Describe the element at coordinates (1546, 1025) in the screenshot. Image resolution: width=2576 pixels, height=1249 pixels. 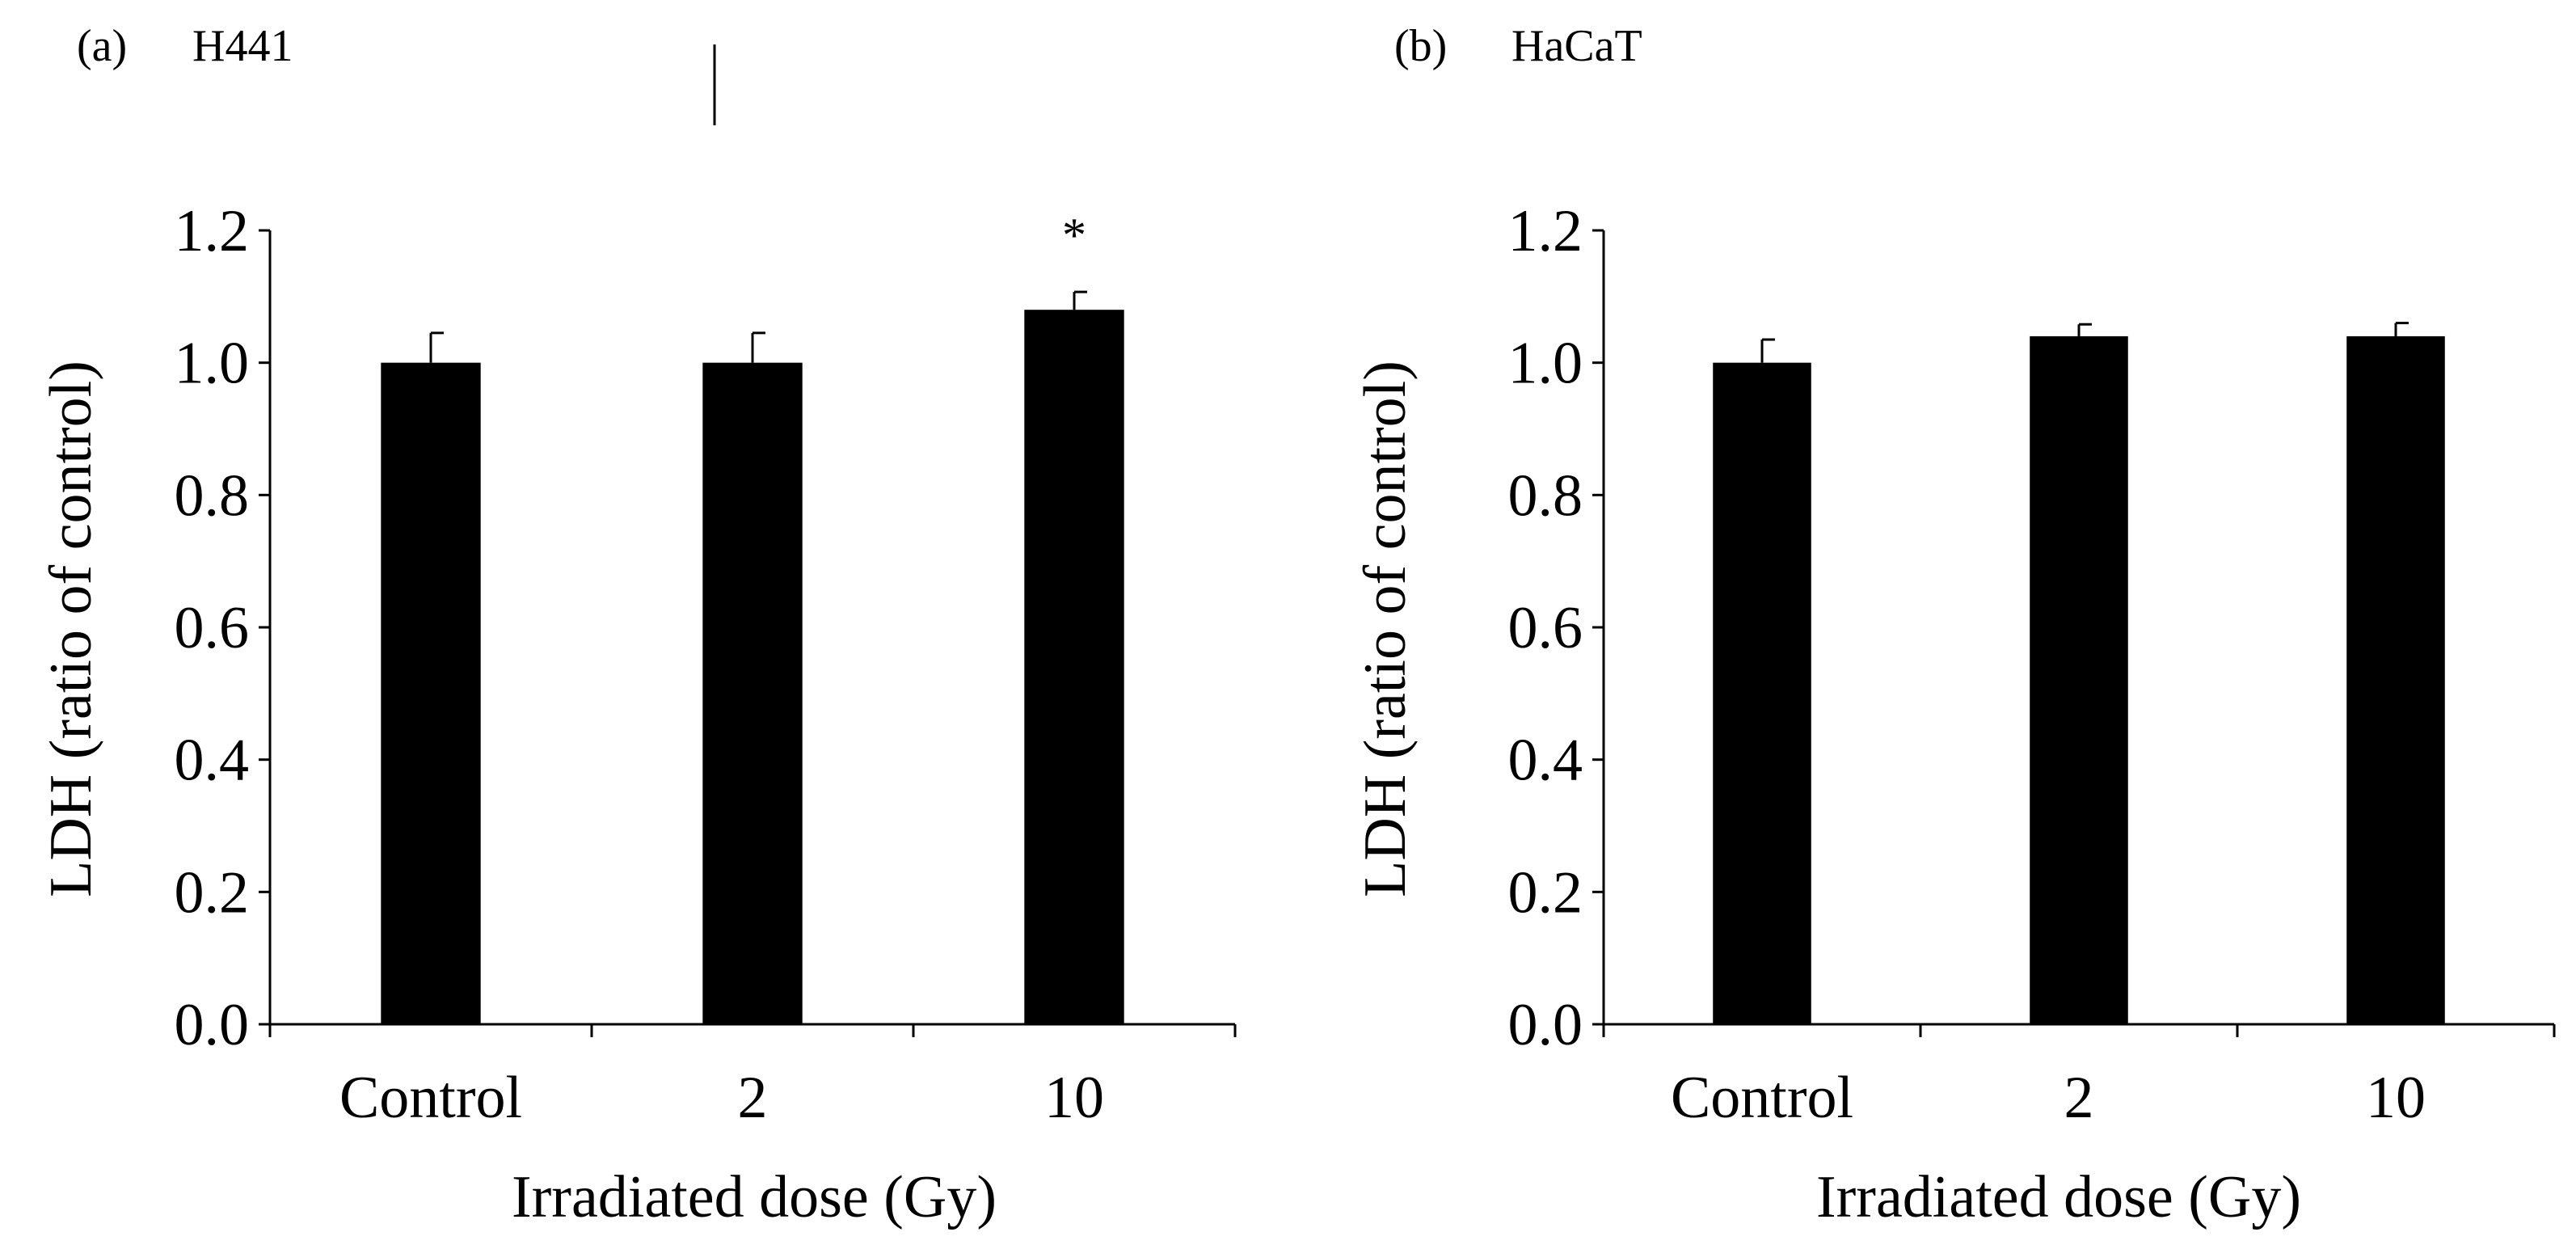
I see `y-tick-label-b: 0.0` at that location.